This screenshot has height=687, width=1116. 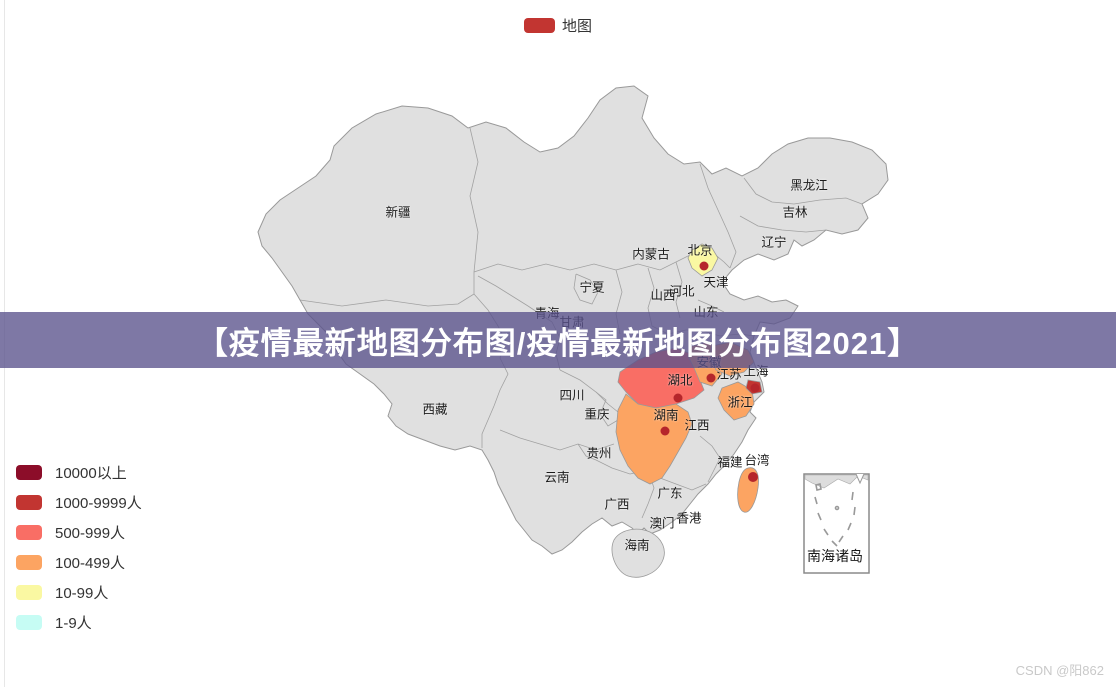 I want to click on visualmap-label-0: 10000以上, so click(x=91, y=473).